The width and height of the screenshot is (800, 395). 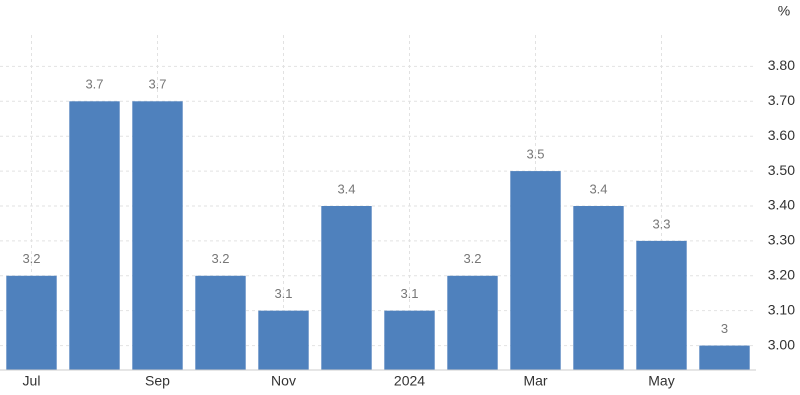 What do you see at coordinates (781, 240) in the screenshot?
I see `y-tick-label: 3.30` at bounding box center [781, 240].